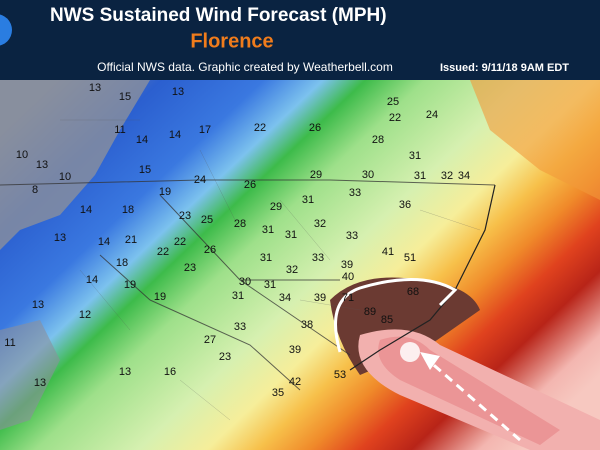 The height and width of the screenshot is (450, 600). What do you see at coordinates (6, 30) in the screenshot?
I see `logo` at bounding box center [6, 30].